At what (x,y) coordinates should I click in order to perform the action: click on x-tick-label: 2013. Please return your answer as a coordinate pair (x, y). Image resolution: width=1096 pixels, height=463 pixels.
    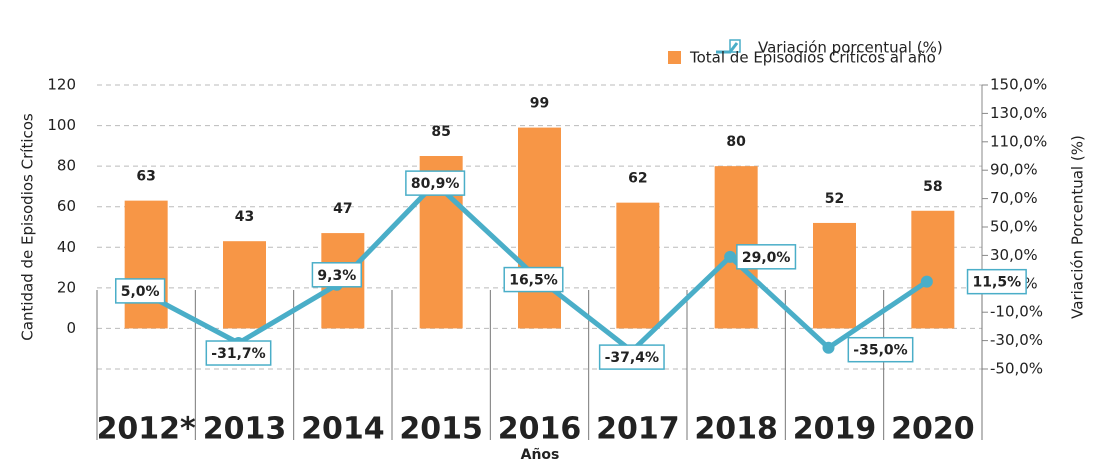
    Looking at the image, I should click on (245, 429).